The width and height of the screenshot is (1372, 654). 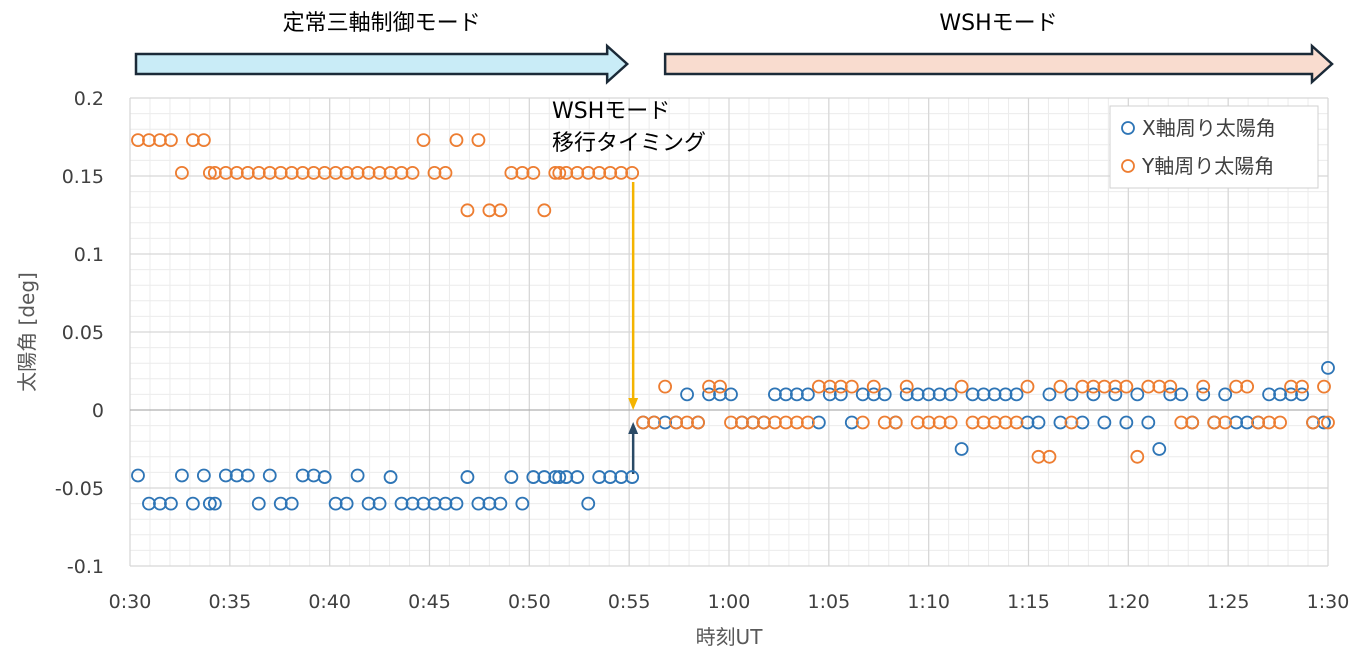 What do you see at coordinates (1128, 166) in the screenshot?
I see `legend-marker` at bounding box center [1128, 166].